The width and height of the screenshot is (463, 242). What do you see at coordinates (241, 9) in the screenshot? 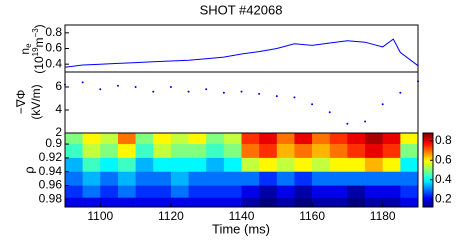
I see `chart-title: SHOT #42068` at bounding box center [241, 9].